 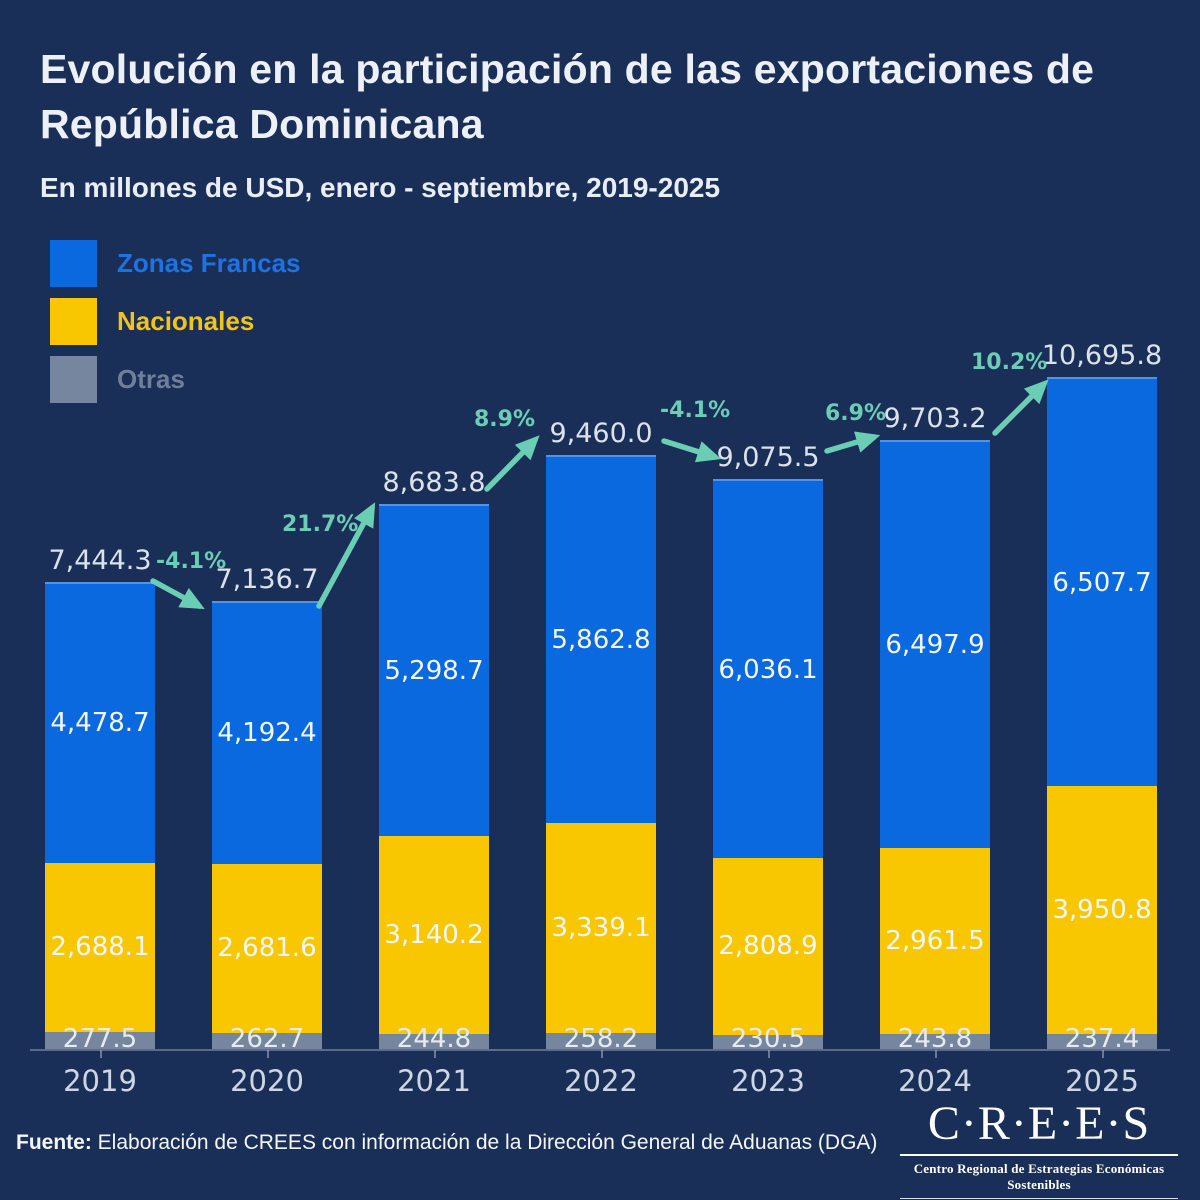 What do you see at coordinates (600, 1050) in the screenshot?
I see `x-axis-line` at bounding box center [600, 1050].